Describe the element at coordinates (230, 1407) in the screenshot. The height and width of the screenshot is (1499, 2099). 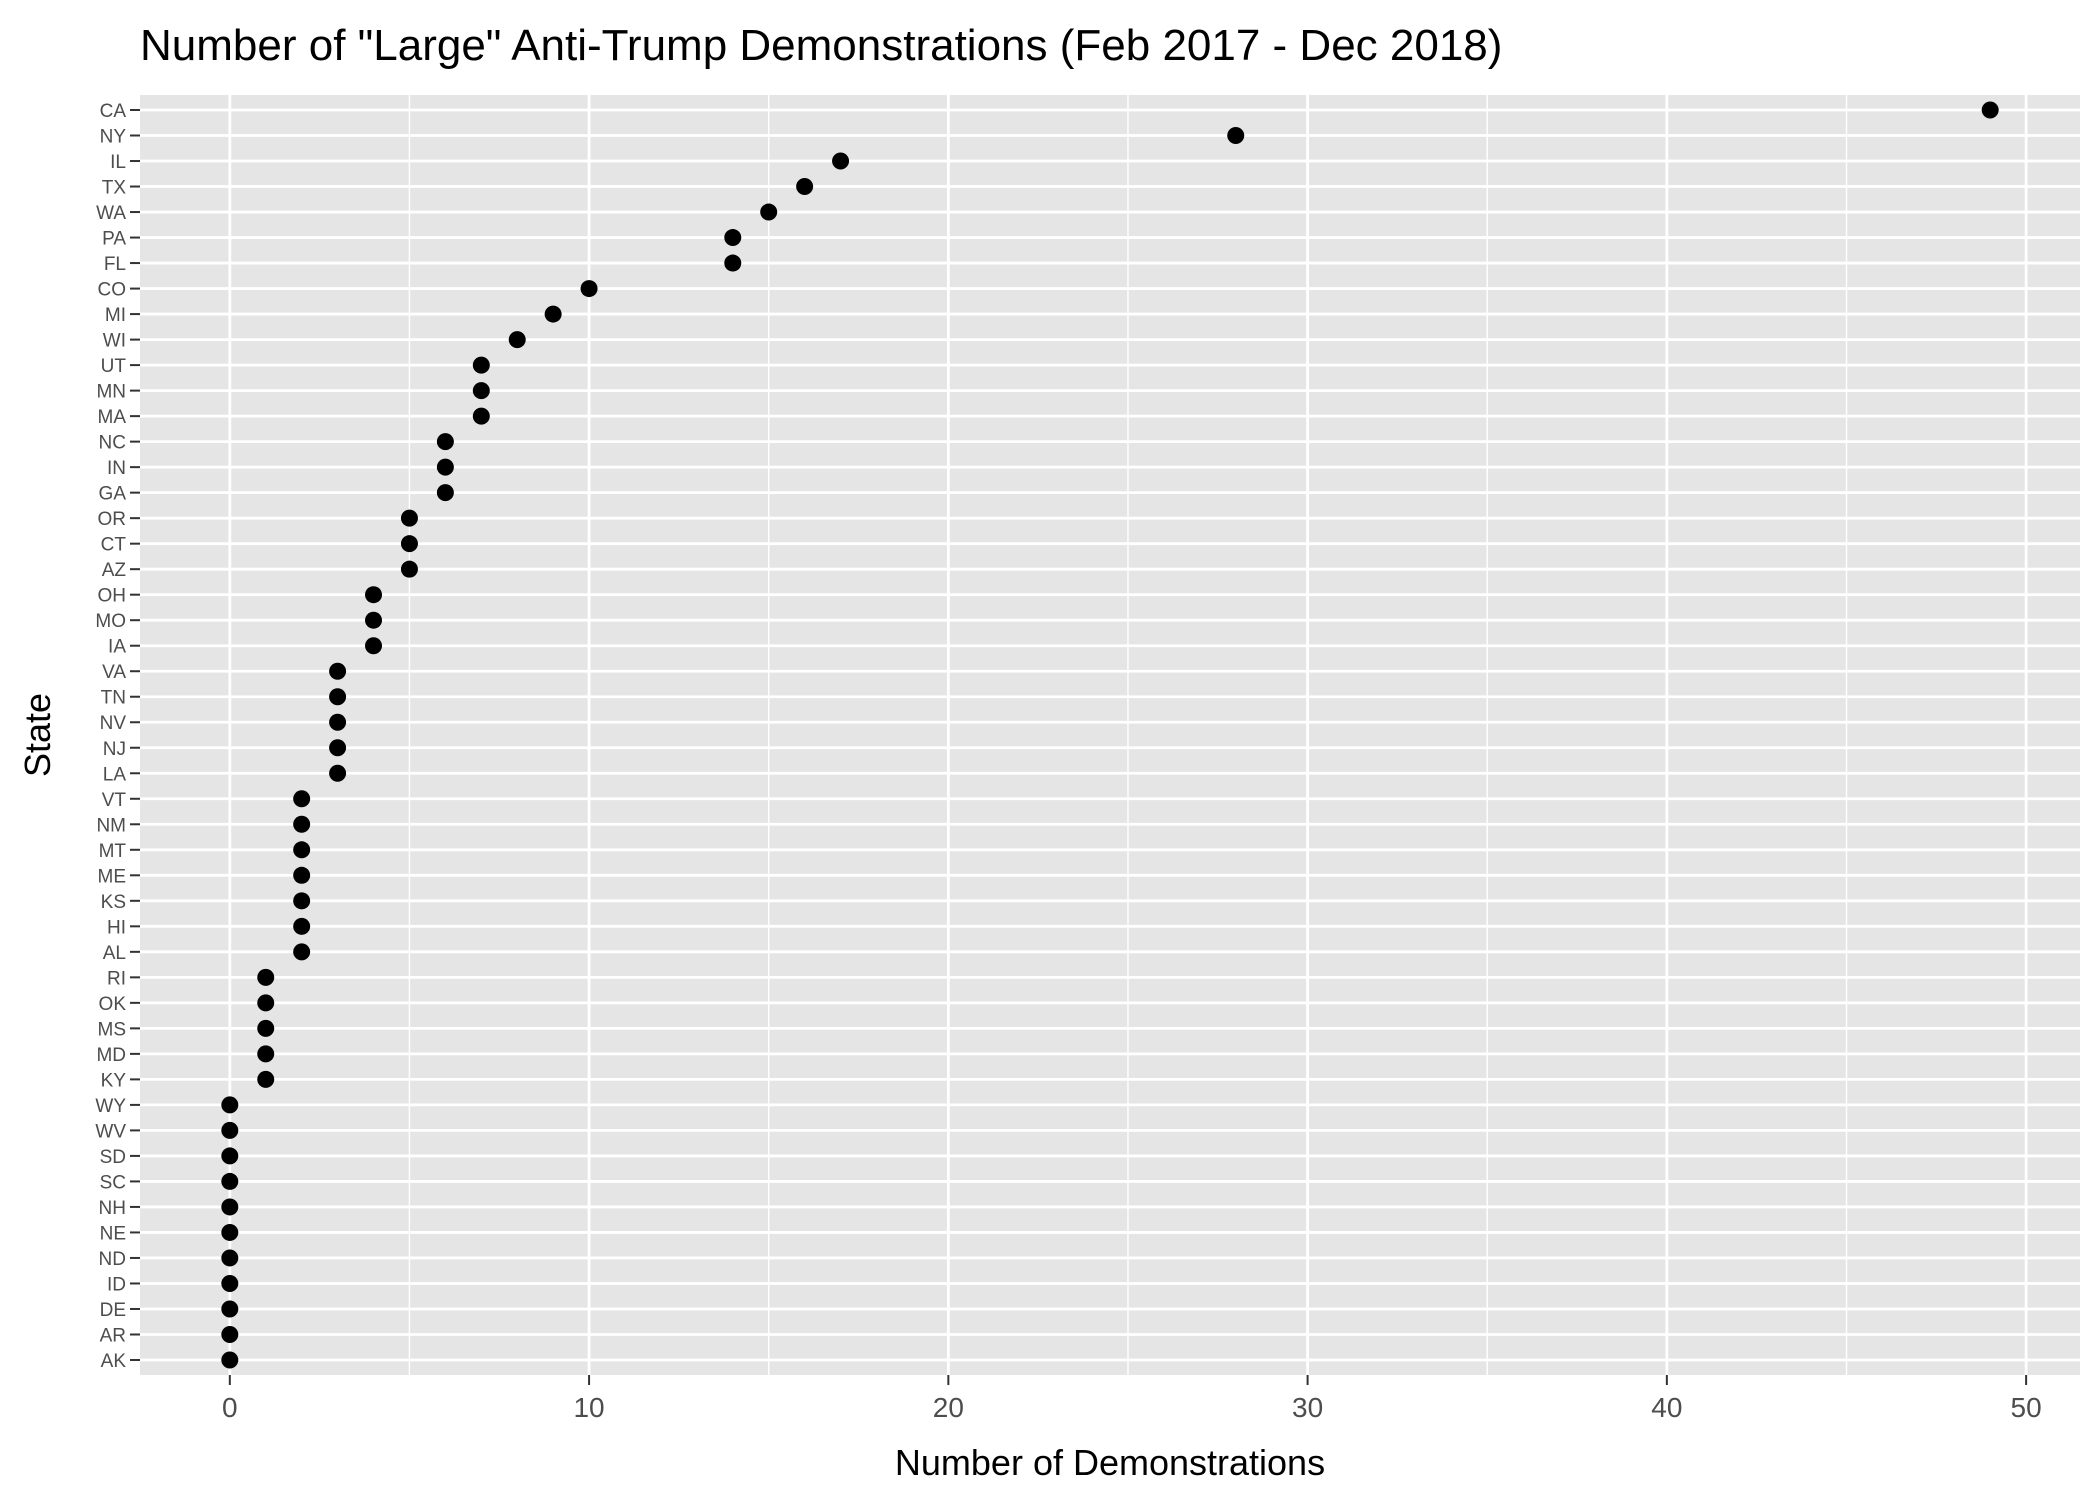
I see `x-tick-label: 0` at that location.